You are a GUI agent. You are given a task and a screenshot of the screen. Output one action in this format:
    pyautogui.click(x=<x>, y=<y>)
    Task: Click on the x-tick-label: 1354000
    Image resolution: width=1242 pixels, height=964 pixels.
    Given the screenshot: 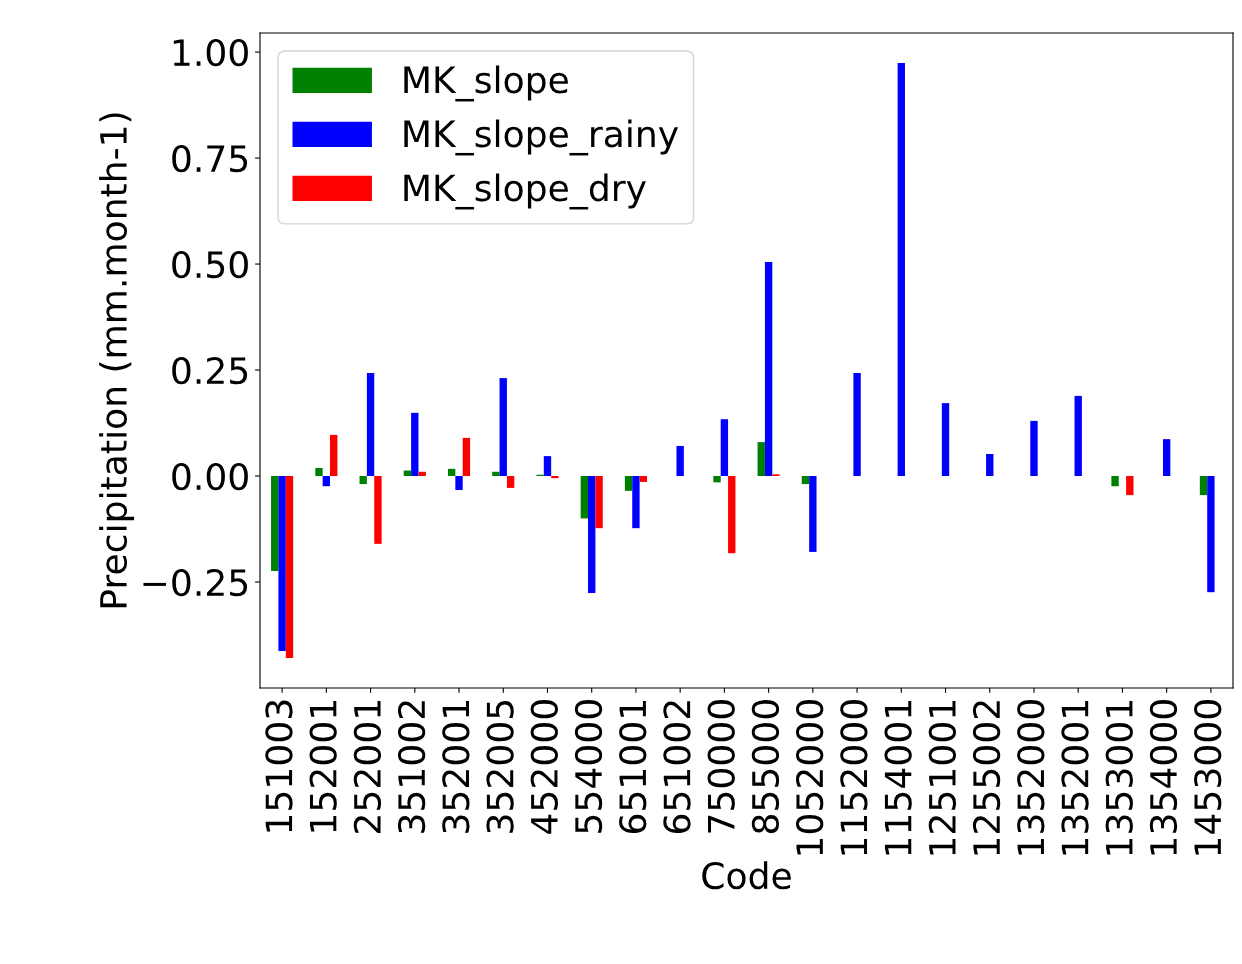 What is the action you would take?
    pyautogui.click(x=1163, y=777)
    